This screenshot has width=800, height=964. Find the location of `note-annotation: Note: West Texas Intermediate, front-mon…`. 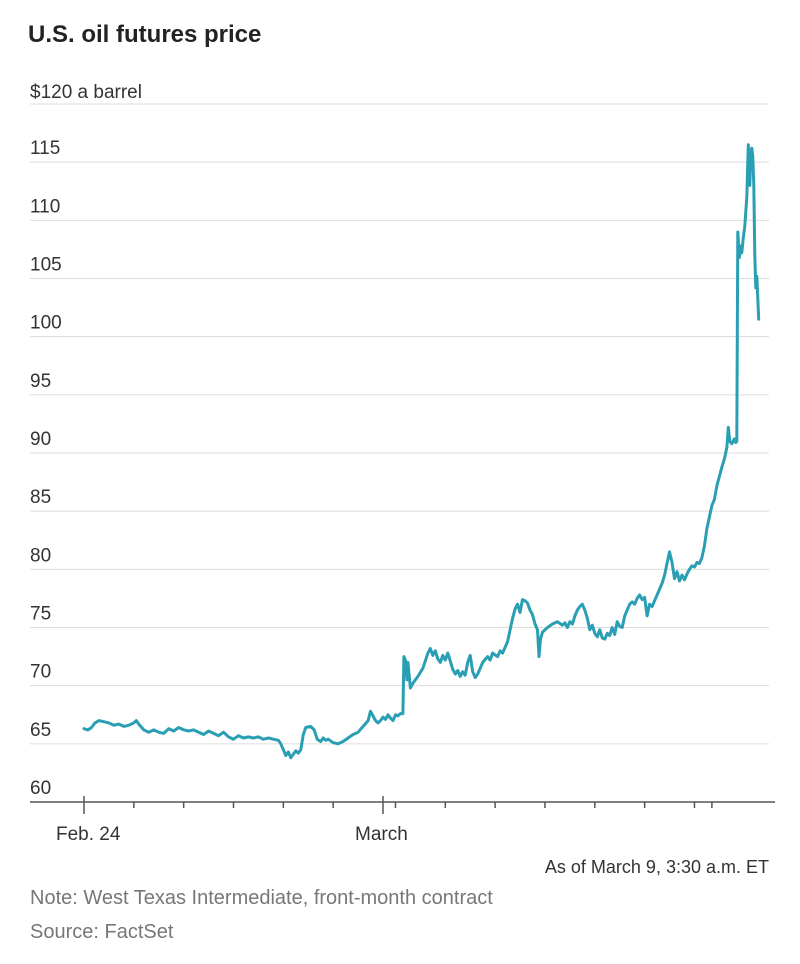

note-annotation: Note: West Texas Intermediate, front-mon… is located at coordinates (261, 898).